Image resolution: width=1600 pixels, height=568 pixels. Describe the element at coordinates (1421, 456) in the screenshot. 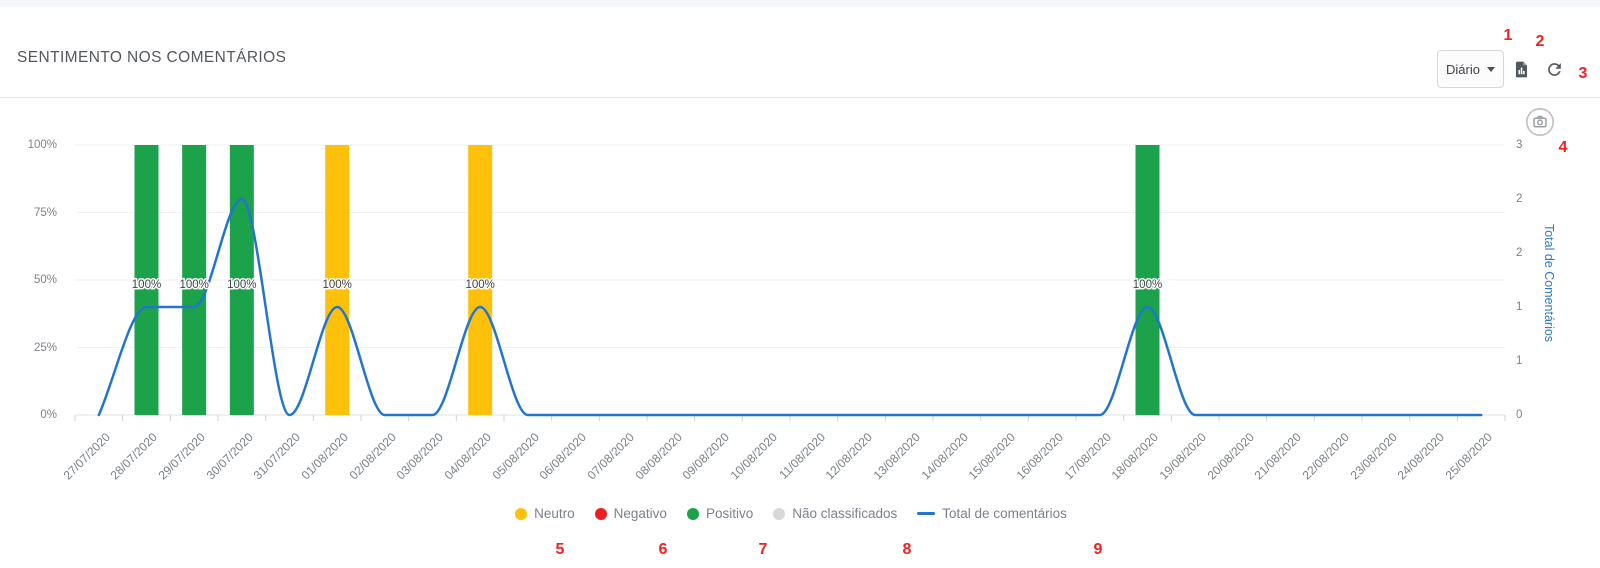

I see `x-axis-date-label: 24/08/2020` at that location.